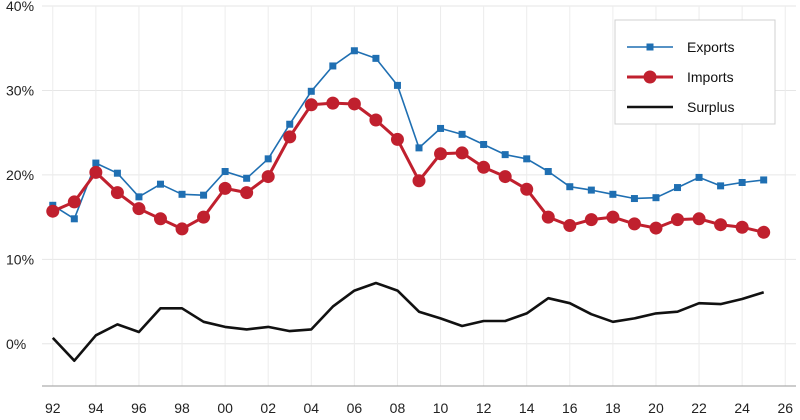  Describe the element at coordinates (355, 408) in the screenshot. I see `x-tick-label: 06` at that location.